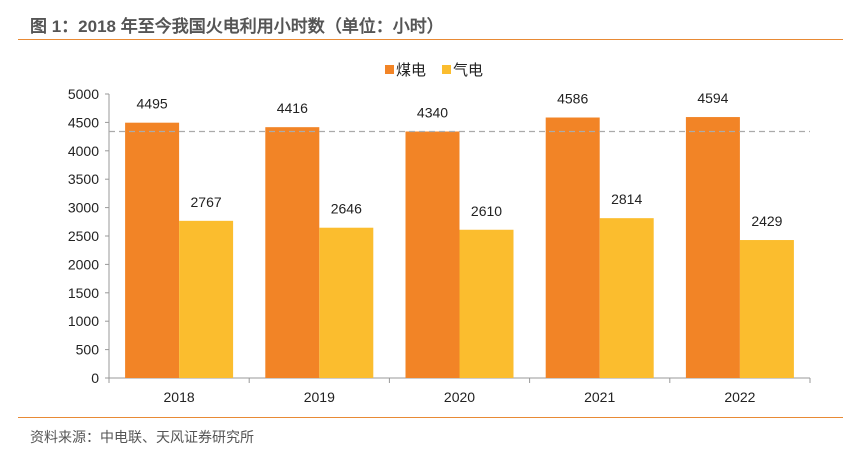  Describe the element at coordinates (599, 397) in the screenshot. I see `x-tick-label: 2021` at that location.